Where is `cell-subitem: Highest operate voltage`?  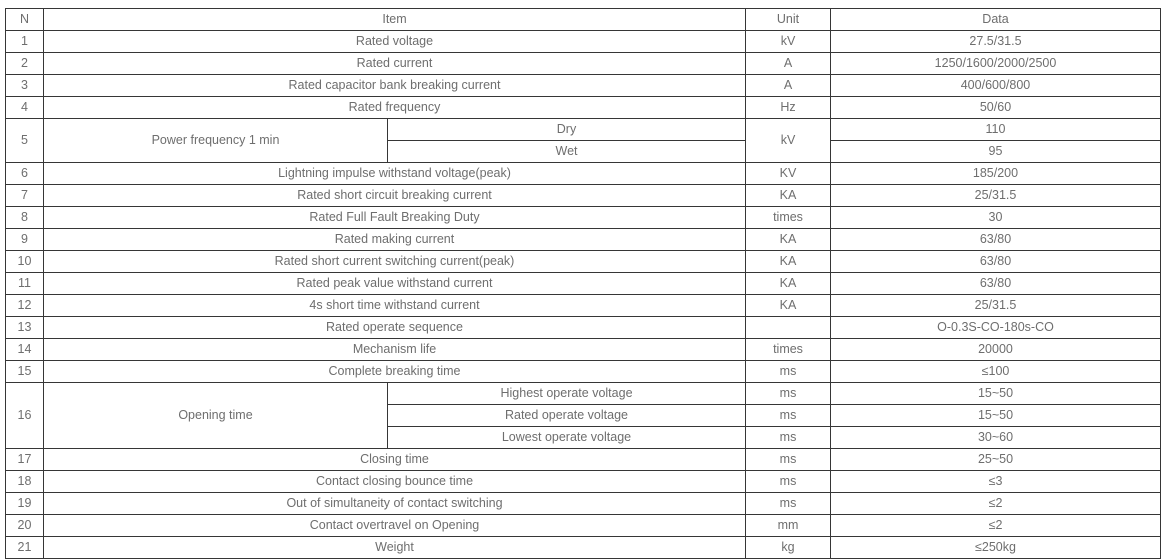
cell-subitem: Highest operate voltage is located at coordinates (566, 393).